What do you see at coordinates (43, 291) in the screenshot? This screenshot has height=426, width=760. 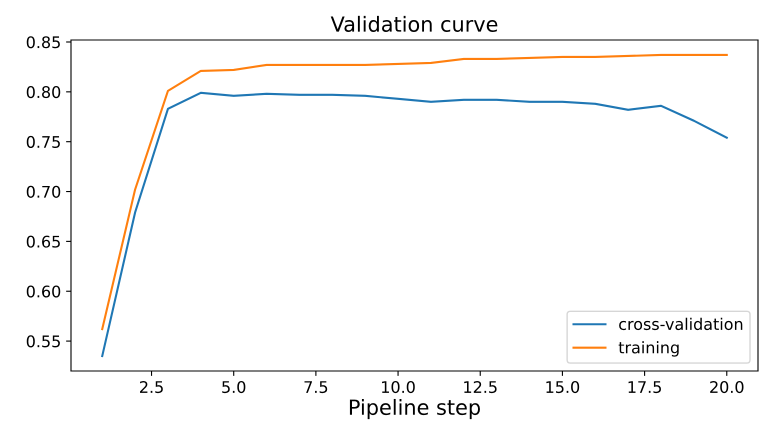 I see `y-tick-label: 0.60` at bounding box center [43, 291].